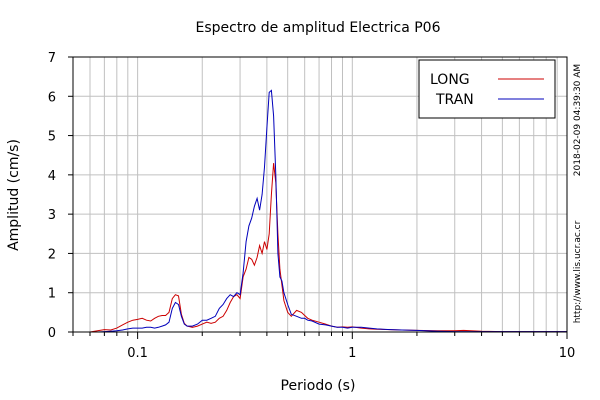  I want to click on y-tick-label: 5, so click(52, 137).